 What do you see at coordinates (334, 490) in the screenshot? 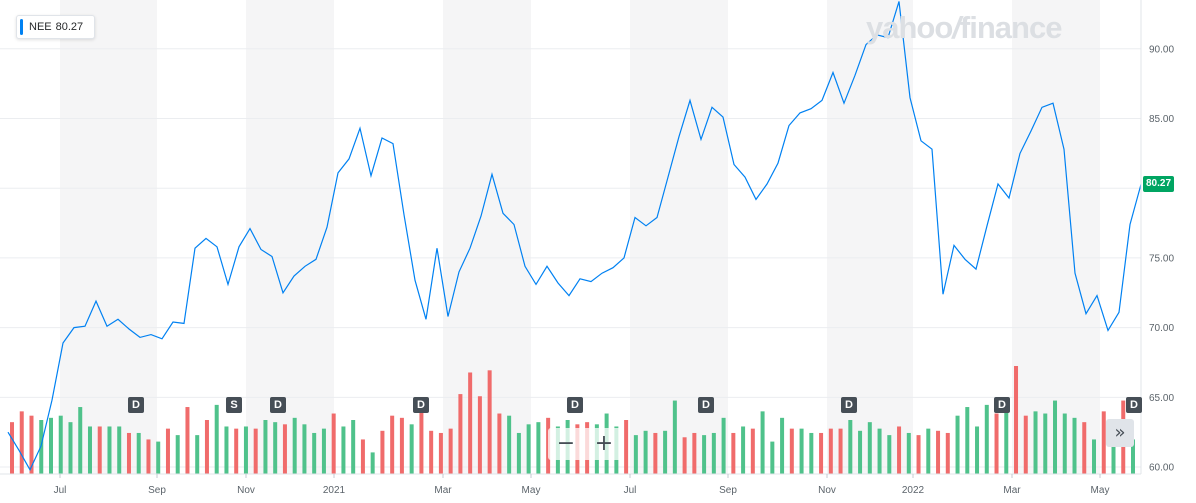
I see `x-tick-label: 2021` at bounding box center [334, 490].